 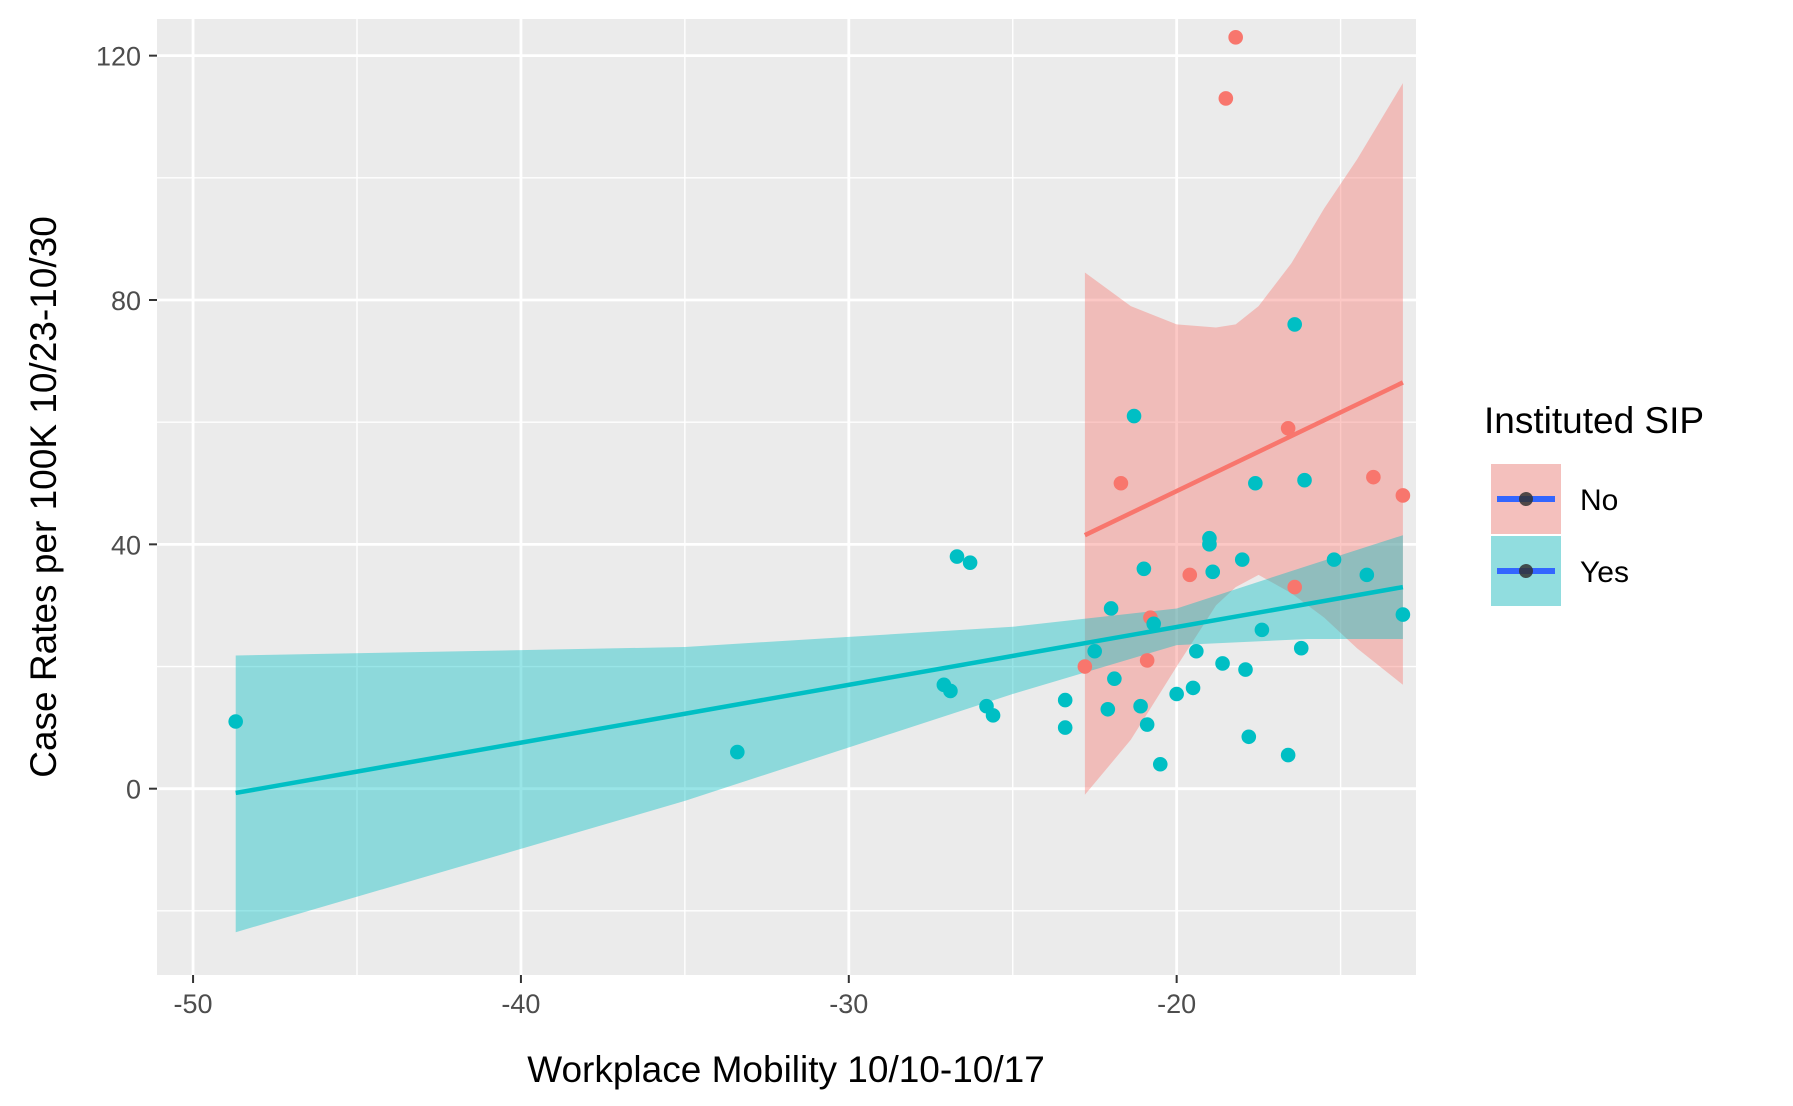 I want to click on fit-line-yes, so click(x=819, y=690).